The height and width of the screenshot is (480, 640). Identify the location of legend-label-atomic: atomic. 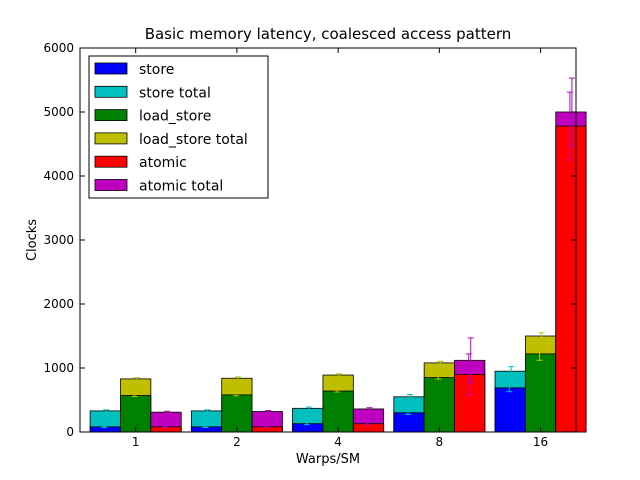
(163, 163).